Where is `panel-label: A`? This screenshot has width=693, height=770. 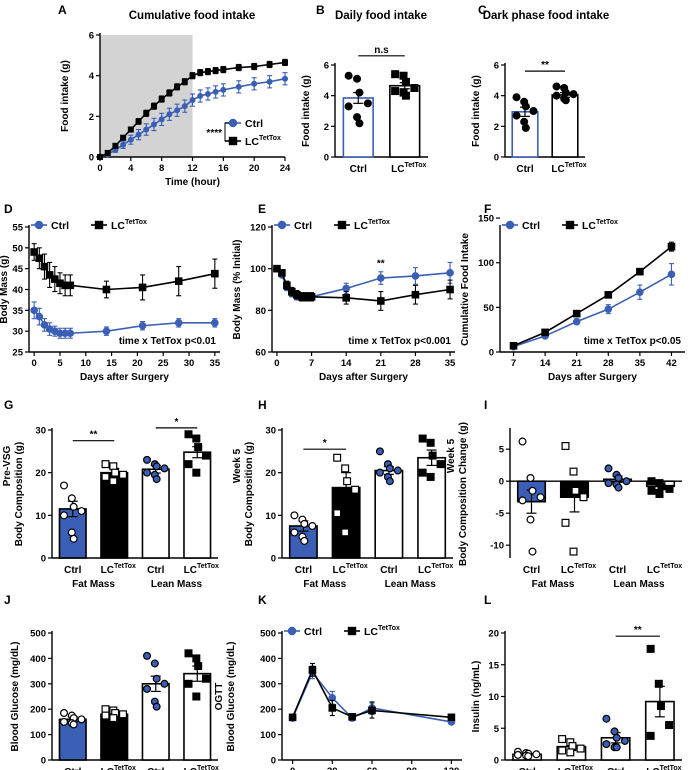 panel-label: A is located at coordinates (62, 10).